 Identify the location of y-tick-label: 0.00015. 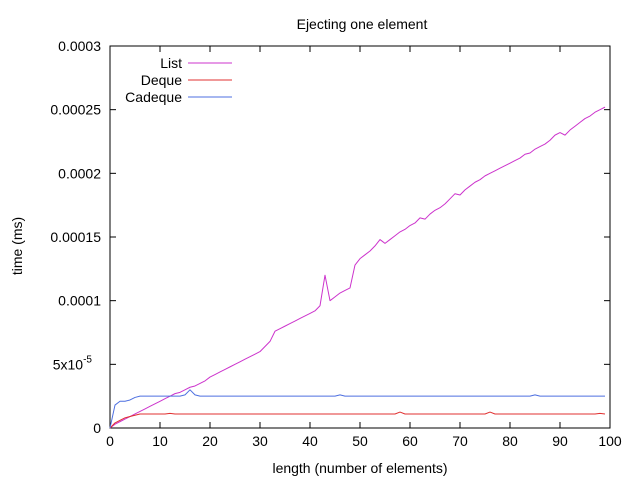
(75, 237).